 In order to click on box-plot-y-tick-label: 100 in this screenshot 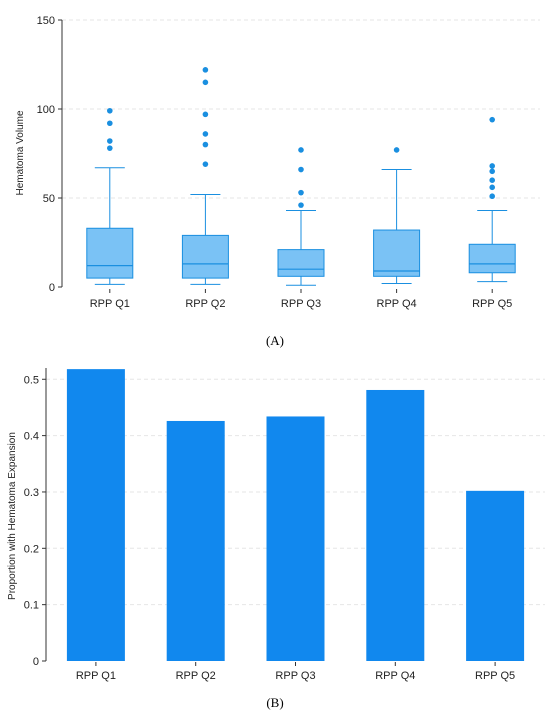, I will do `click(46, 110)`.